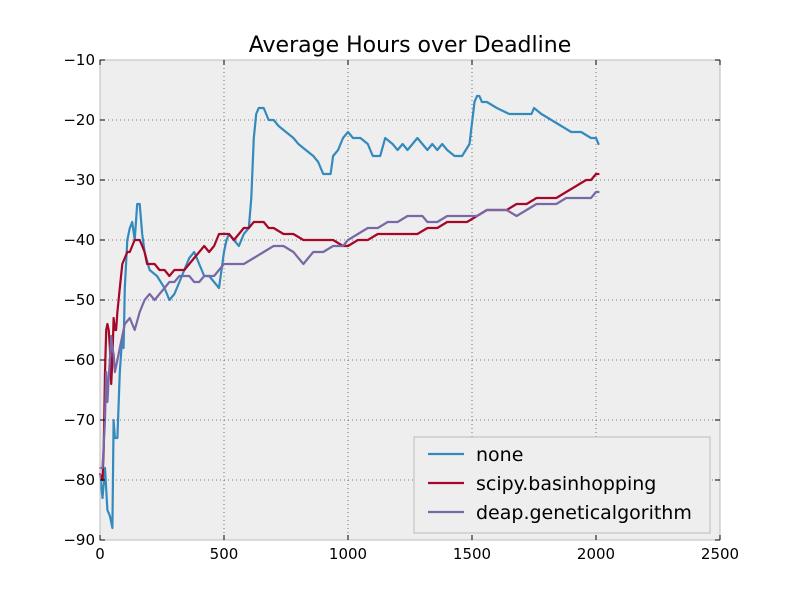 The height and width of the screenshot is (600, 800). I want to click on legend-label: none, so click(499, 455).